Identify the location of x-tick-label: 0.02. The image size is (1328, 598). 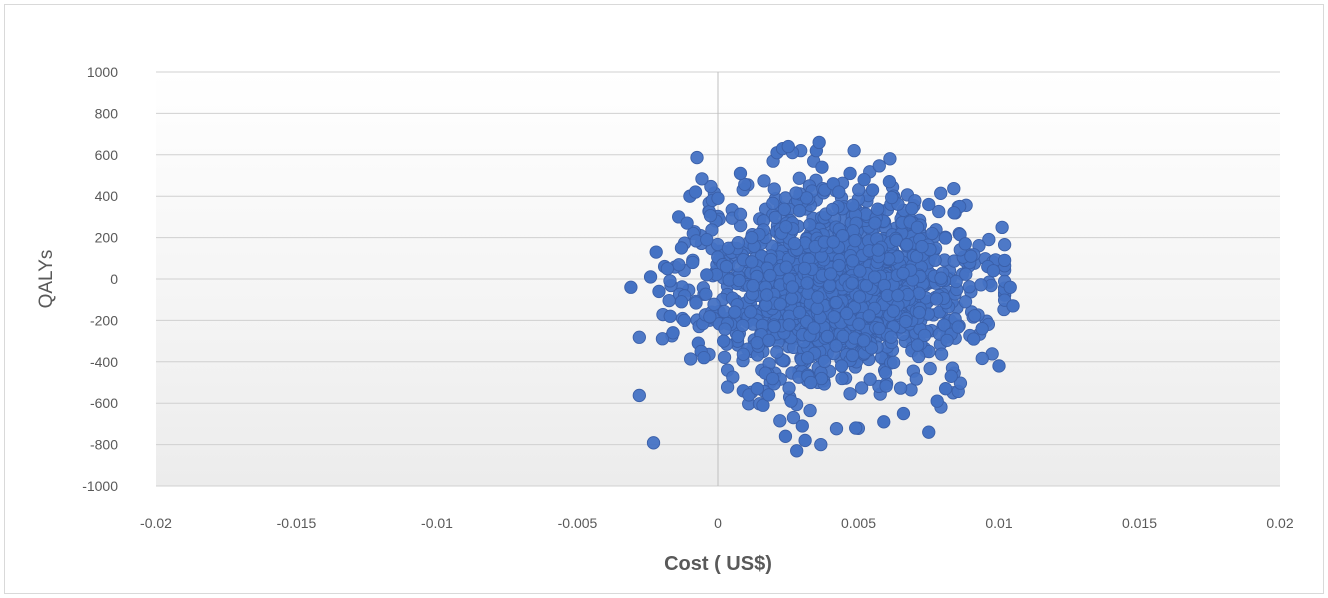
(1279, 523).